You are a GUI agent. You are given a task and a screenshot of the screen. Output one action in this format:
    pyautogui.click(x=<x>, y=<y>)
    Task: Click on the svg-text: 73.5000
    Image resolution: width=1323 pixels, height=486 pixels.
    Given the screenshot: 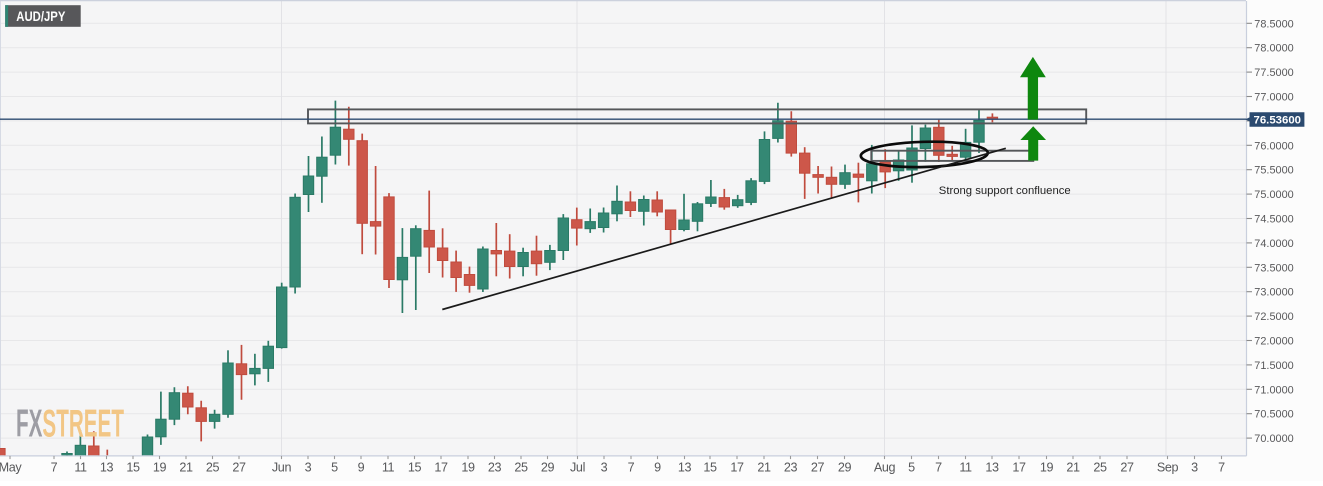 What is the action you would take?
    pyautogui.click(x=1273, y=268)
    